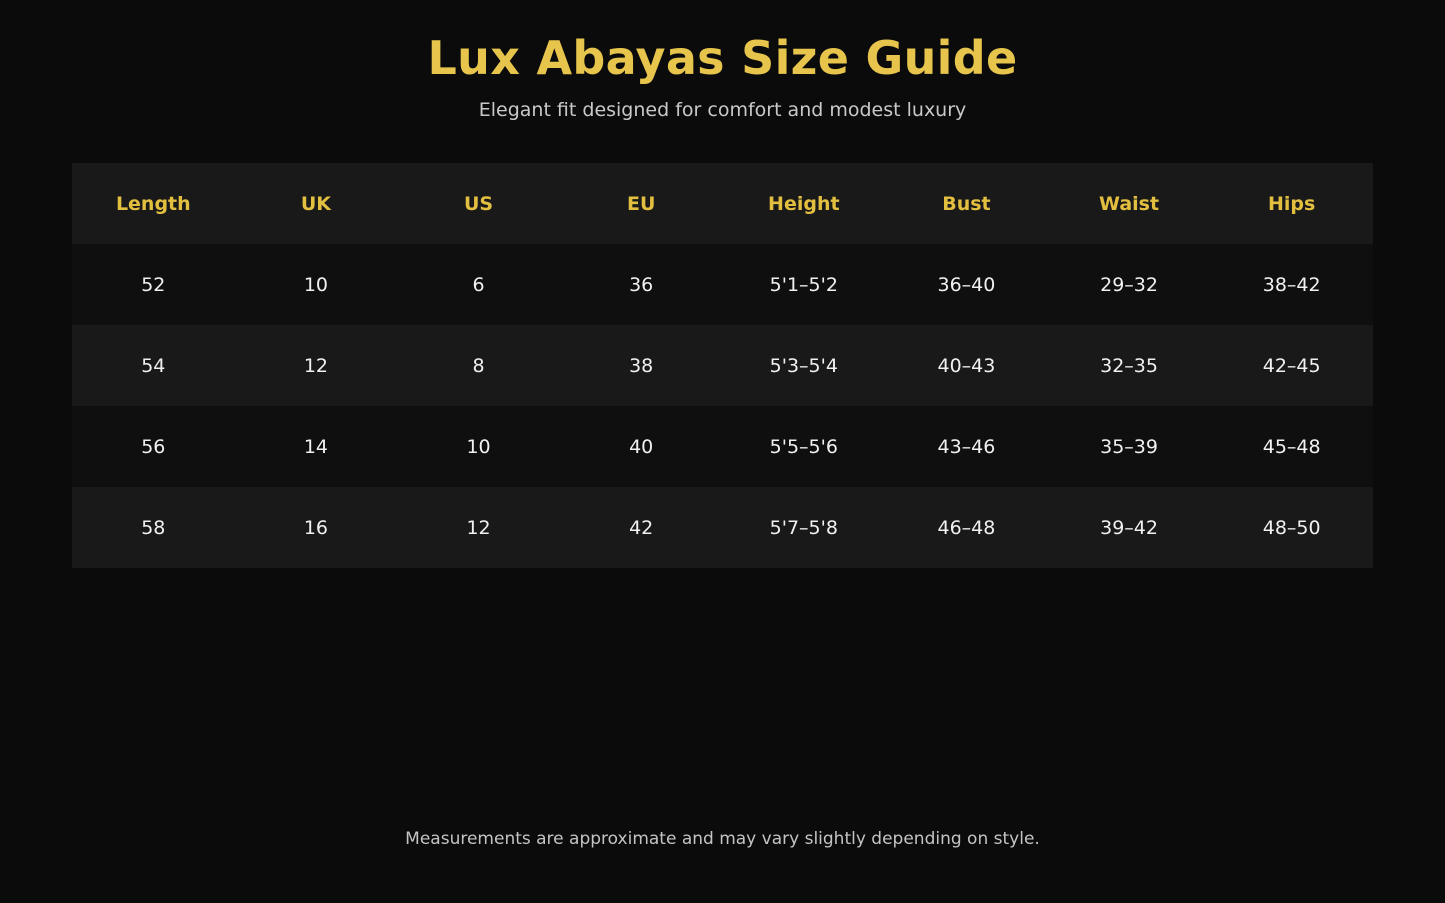  I want to click on cell-hips: 42–45, so click(1291, 365).